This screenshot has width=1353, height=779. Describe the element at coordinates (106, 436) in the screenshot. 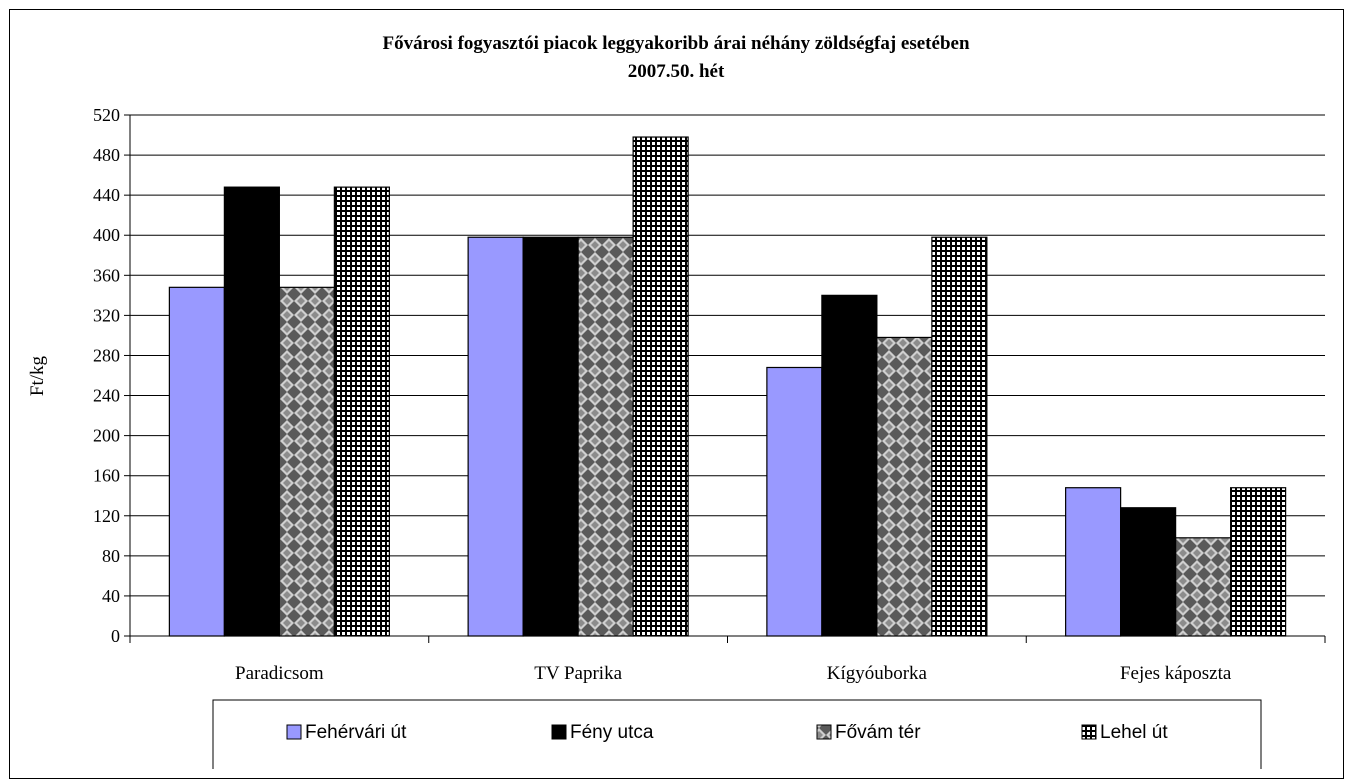

I see `y-tick-label: 200` at that location.